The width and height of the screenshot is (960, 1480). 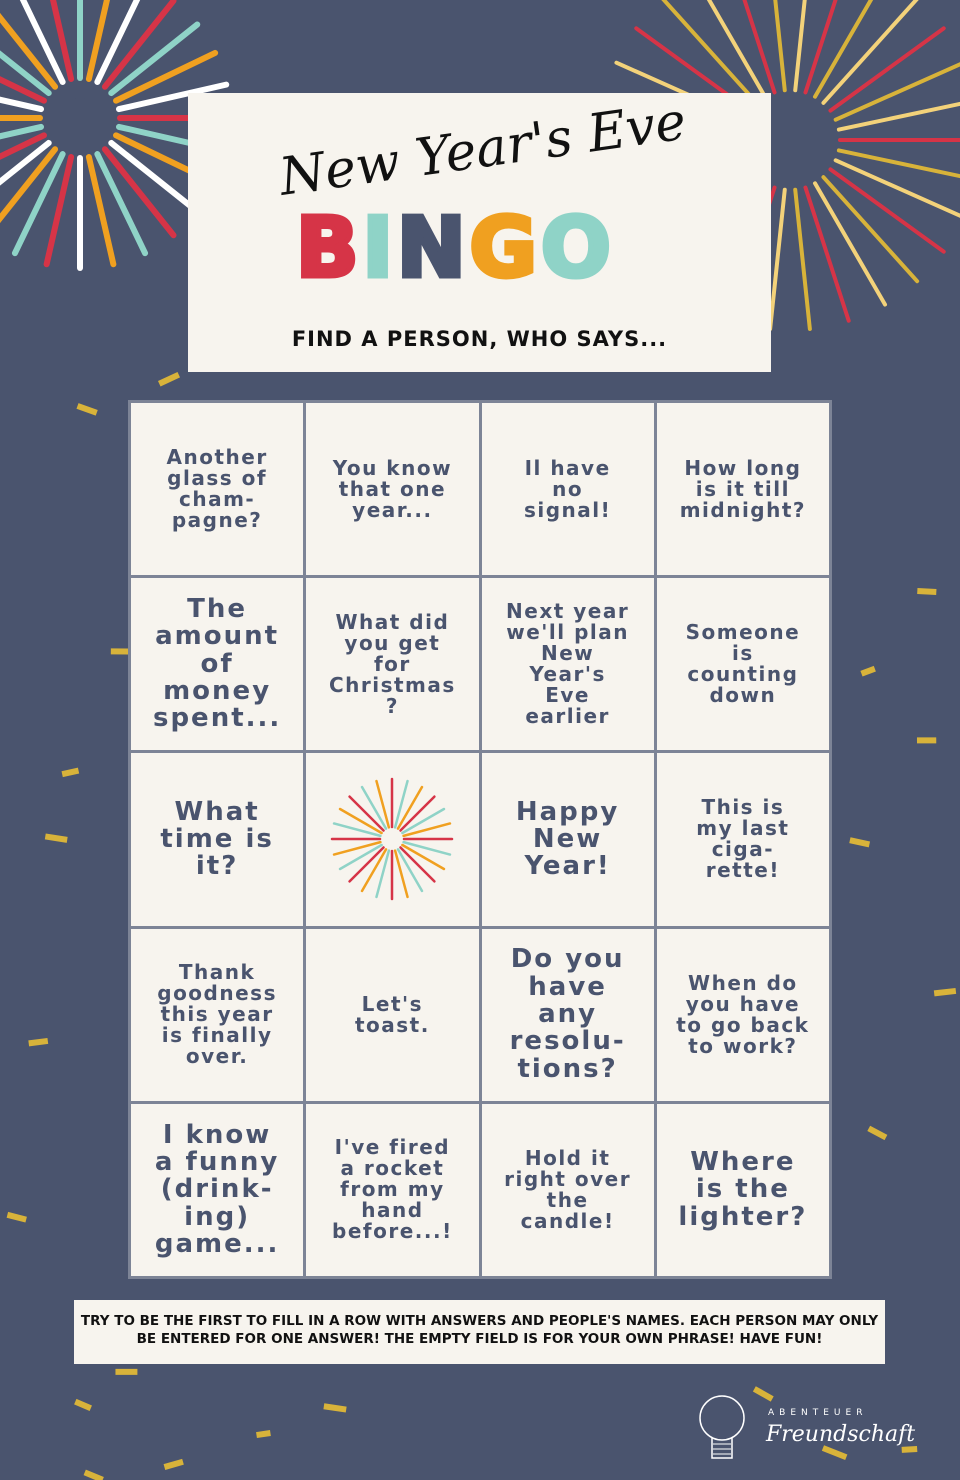 I want to click on logo-top-text: ABENTEUER, so click(x=818, y=1413).